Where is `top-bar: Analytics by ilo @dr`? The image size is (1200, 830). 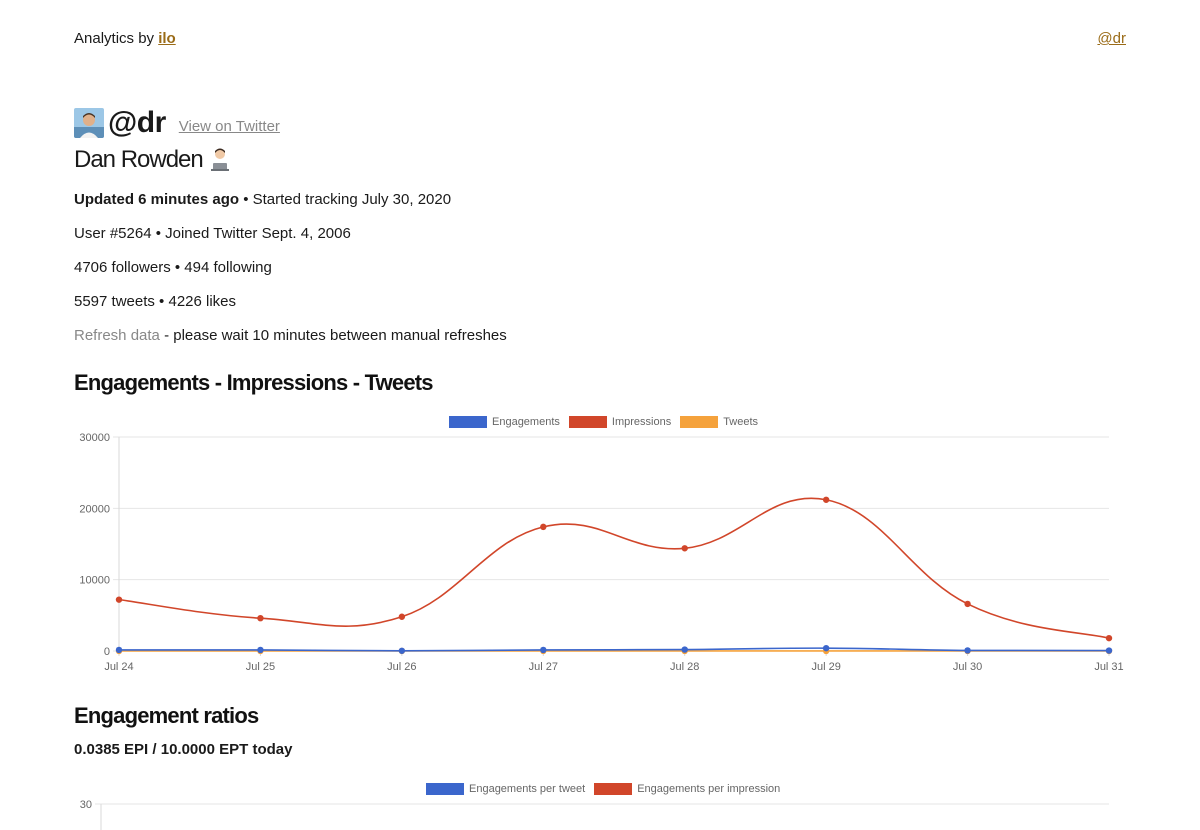 top-bar: Analytics by ilo @dr is located at coordinates (600, 40).